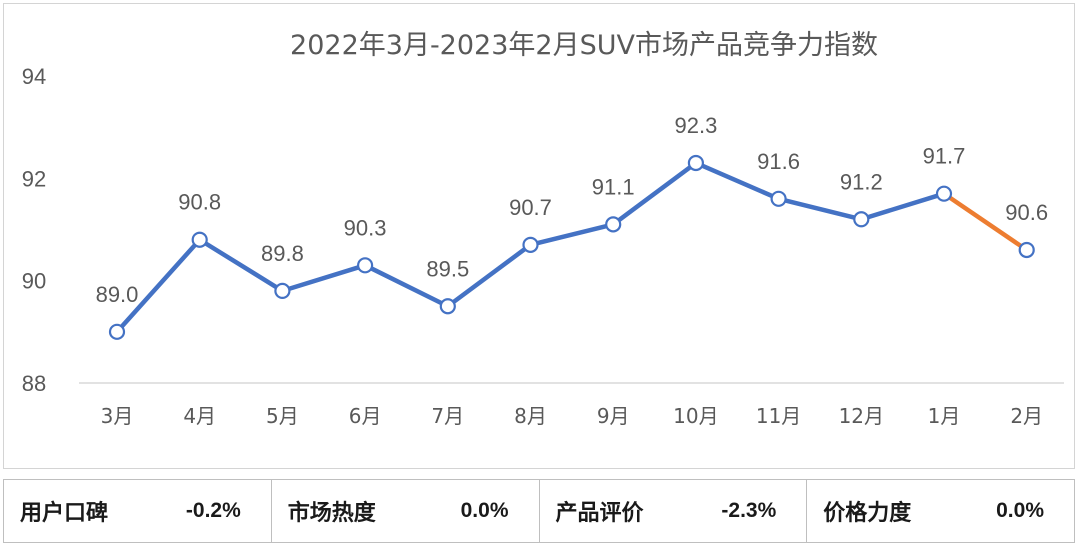  I want to click on x-tick-label: 2月, so click(1026, 416).